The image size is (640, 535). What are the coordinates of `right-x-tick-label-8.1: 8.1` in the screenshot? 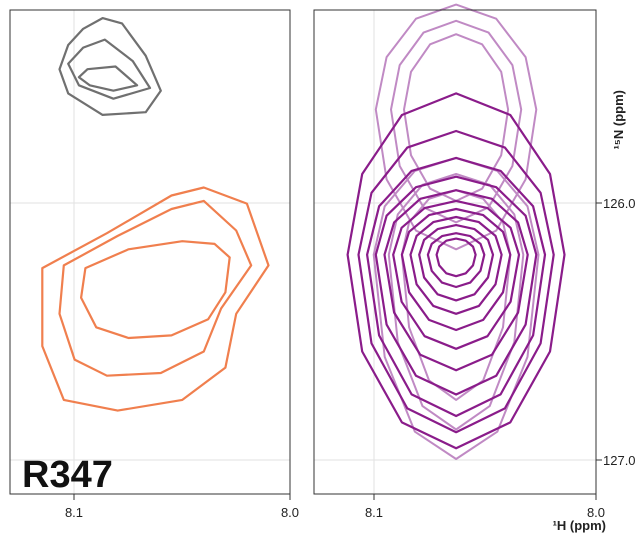 It's located at (374, 512).